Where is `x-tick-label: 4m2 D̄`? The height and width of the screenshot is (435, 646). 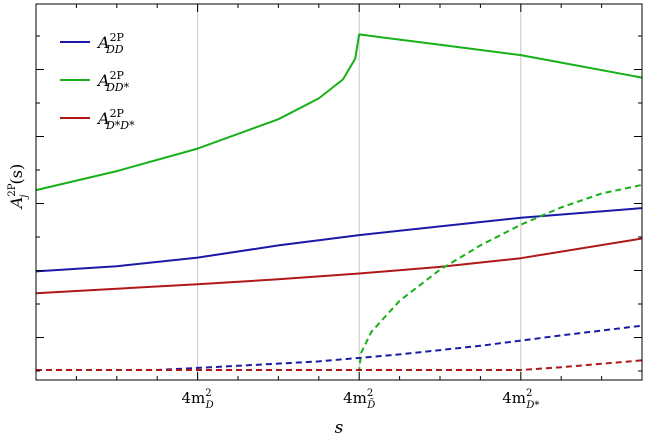
x-tick-label: 4m2 D̄ is located at coordinates (359, 399).